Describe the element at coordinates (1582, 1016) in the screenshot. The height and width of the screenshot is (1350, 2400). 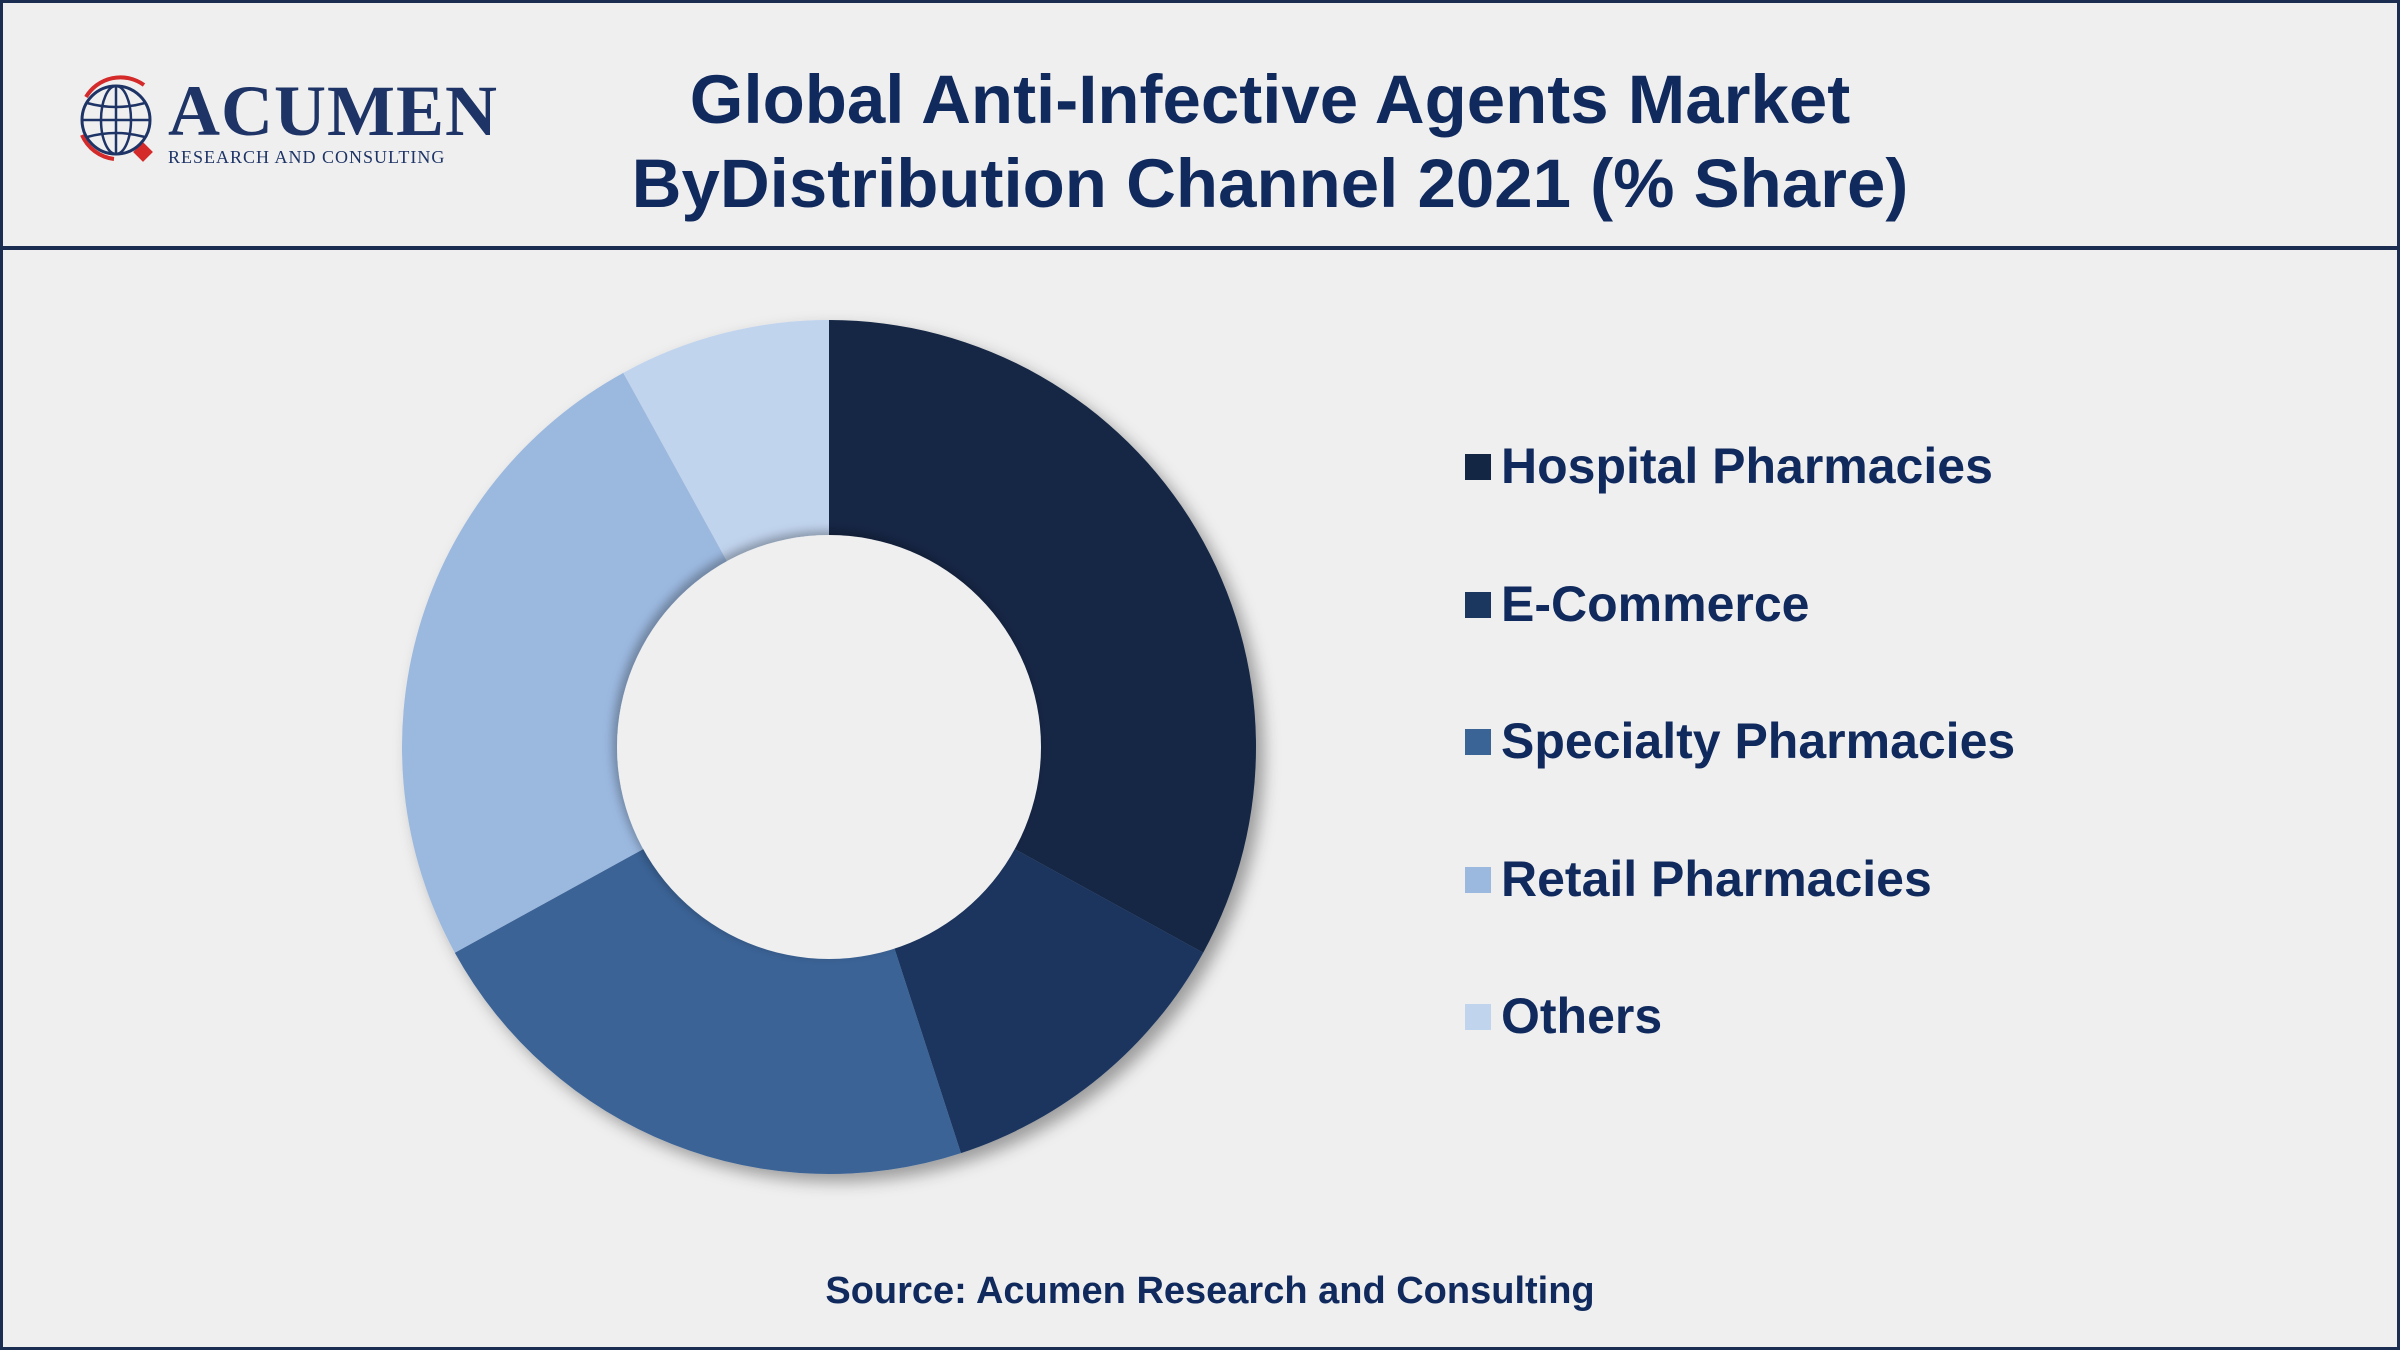
I see `legend-label: Others` at that location.